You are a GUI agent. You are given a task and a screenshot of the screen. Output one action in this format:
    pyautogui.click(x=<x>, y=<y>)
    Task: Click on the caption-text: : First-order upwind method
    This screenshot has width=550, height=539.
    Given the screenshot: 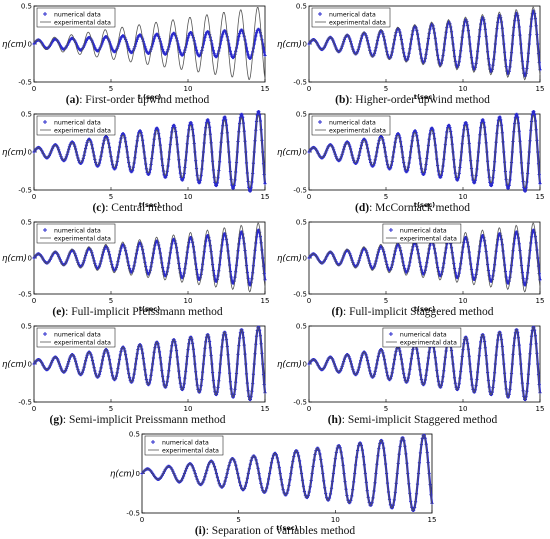 What is the action you would take?
    pyautogui.click(x=144, y=100)
    